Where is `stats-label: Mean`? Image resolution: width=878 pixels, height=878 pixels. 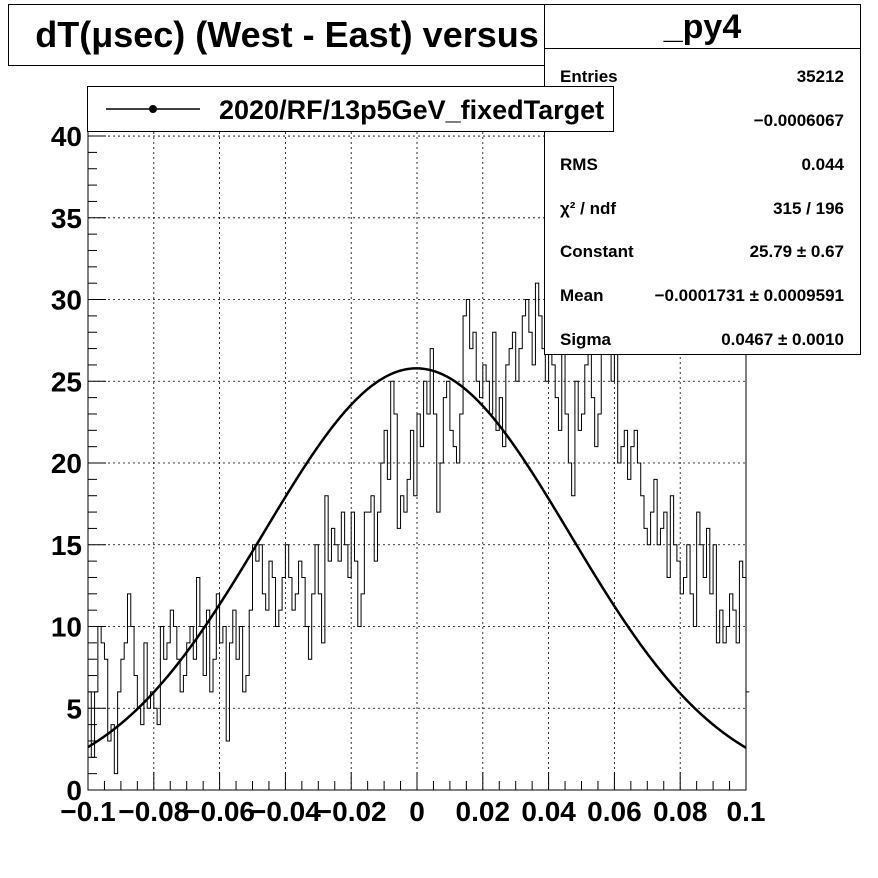 stats-label: Mean is located at coordinates (582, 295).